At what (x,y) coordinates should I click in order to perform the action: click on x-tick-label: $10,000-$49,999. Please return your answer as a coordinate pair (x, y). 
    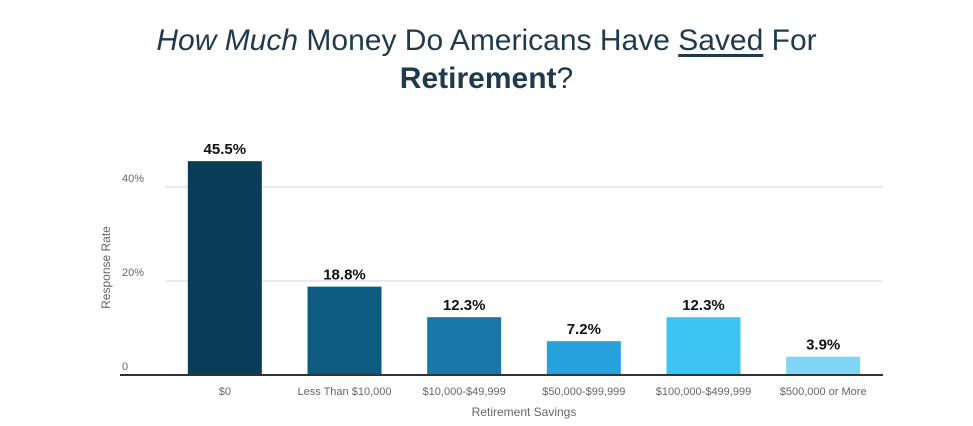
    Looking at the image, I should click on (464, 392).